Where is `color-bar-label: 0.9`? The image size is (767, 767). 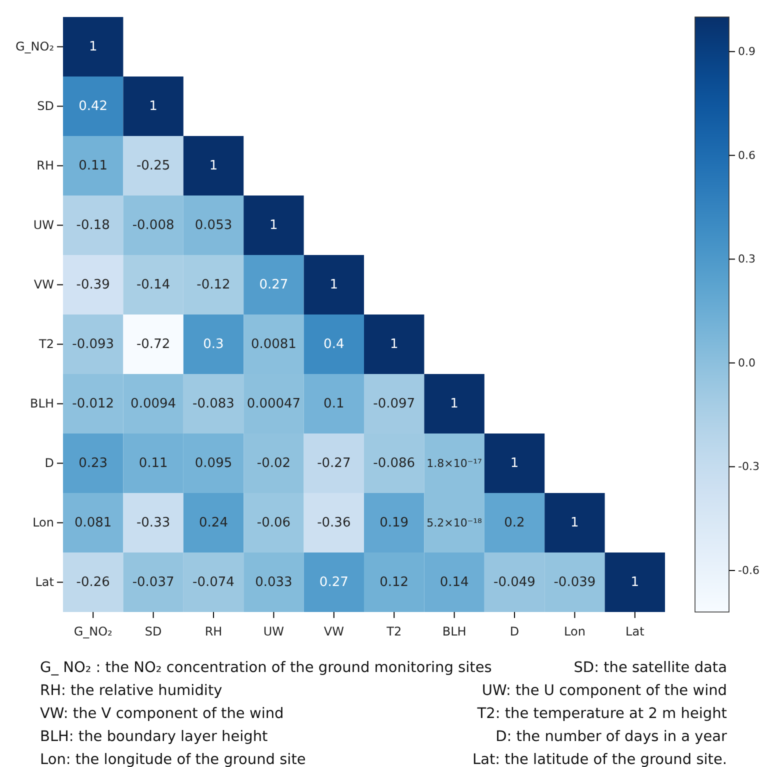
color-bar-label: 0.9 is located at coordinates (747, 51).